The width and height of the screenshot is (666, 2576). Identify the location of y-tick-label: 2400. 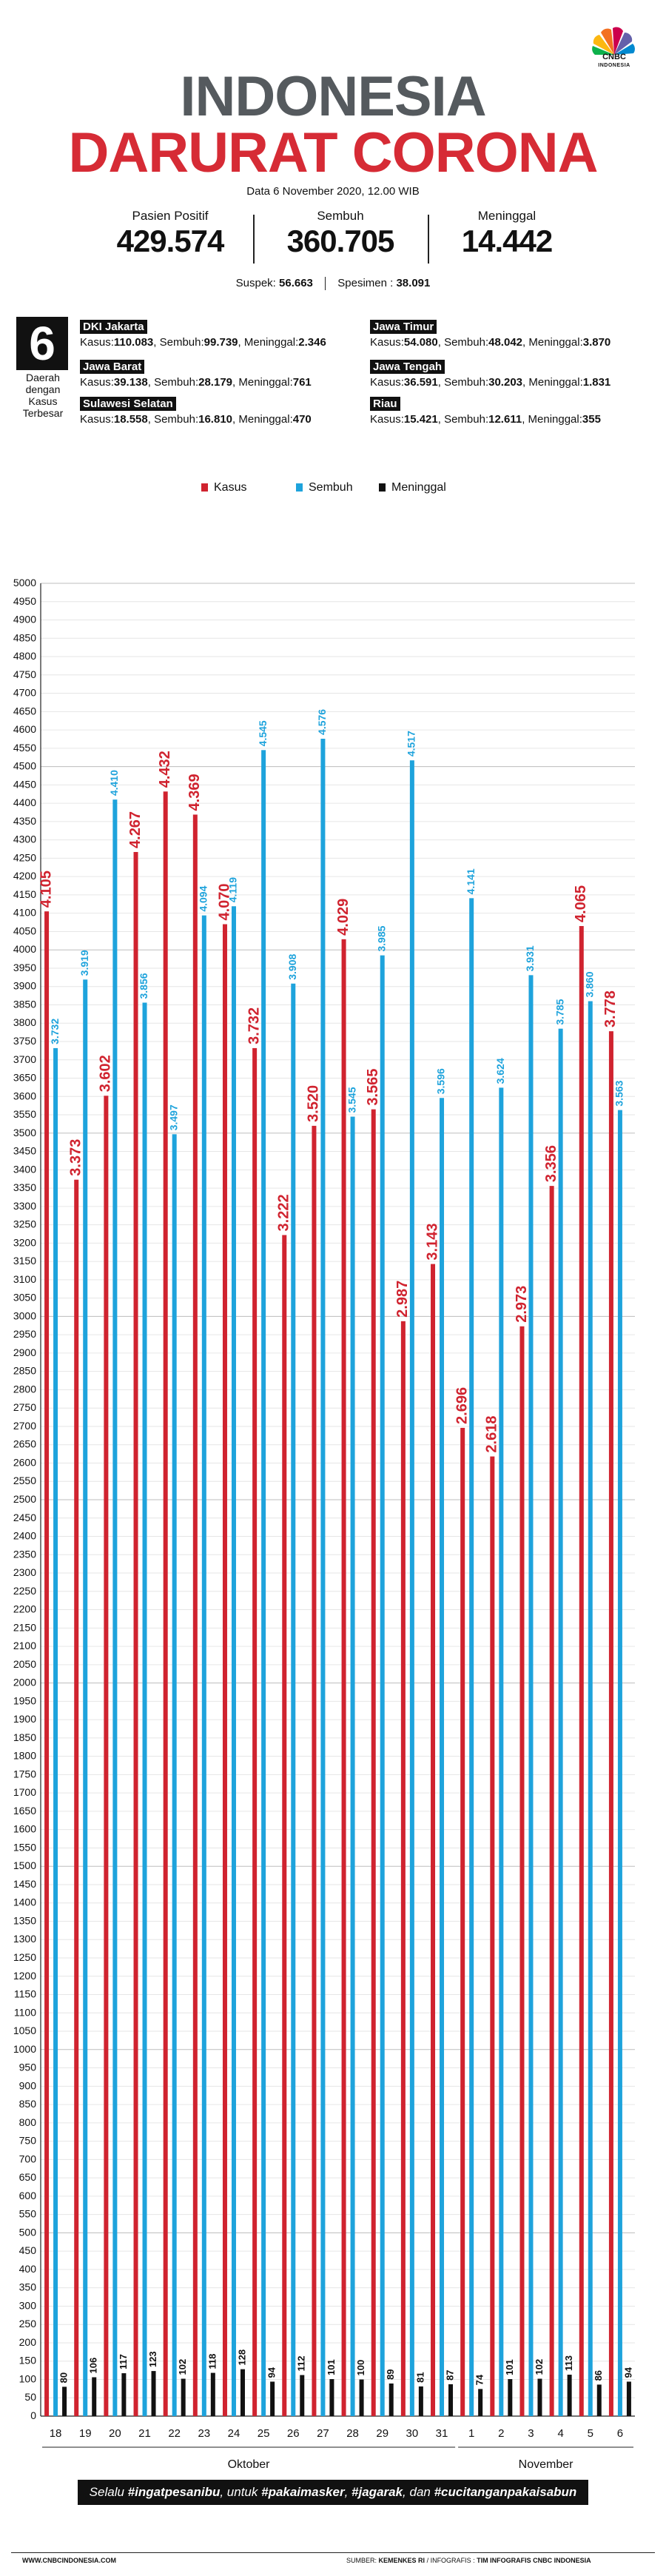
(24, 1536).